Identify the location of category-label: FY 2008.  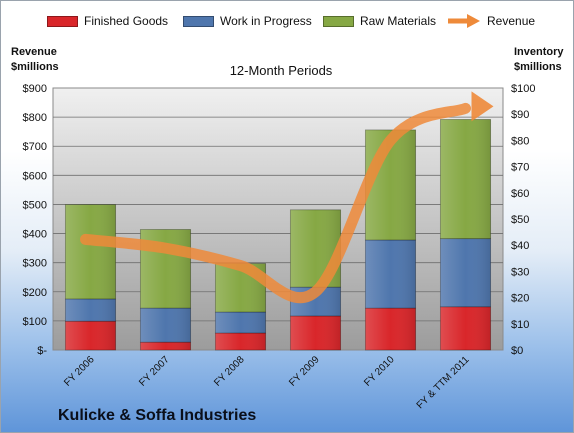
(229, 371).